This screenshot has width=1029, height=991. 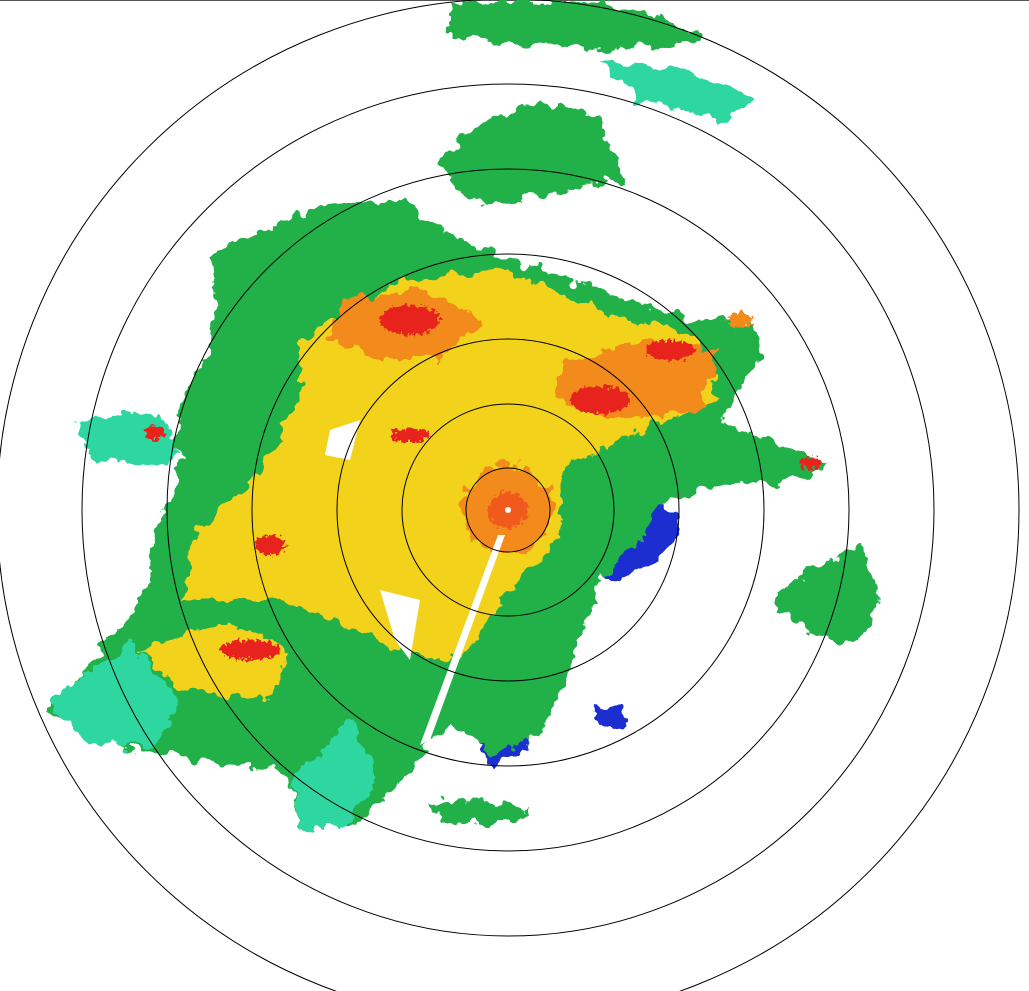 I want to click on gaps, so click(x=418, y=582).